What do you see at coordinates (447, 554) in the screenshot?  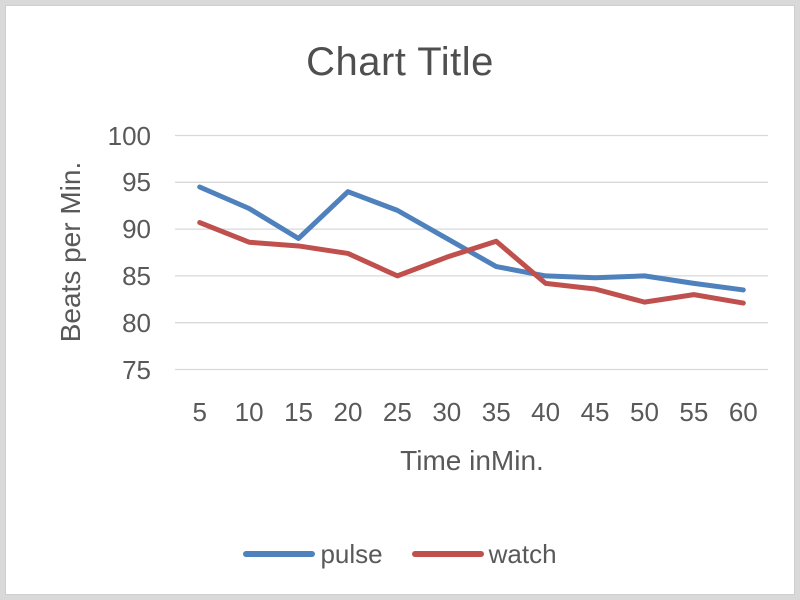 I see `legend-swatch-watch` at bounding box center [447, 554].